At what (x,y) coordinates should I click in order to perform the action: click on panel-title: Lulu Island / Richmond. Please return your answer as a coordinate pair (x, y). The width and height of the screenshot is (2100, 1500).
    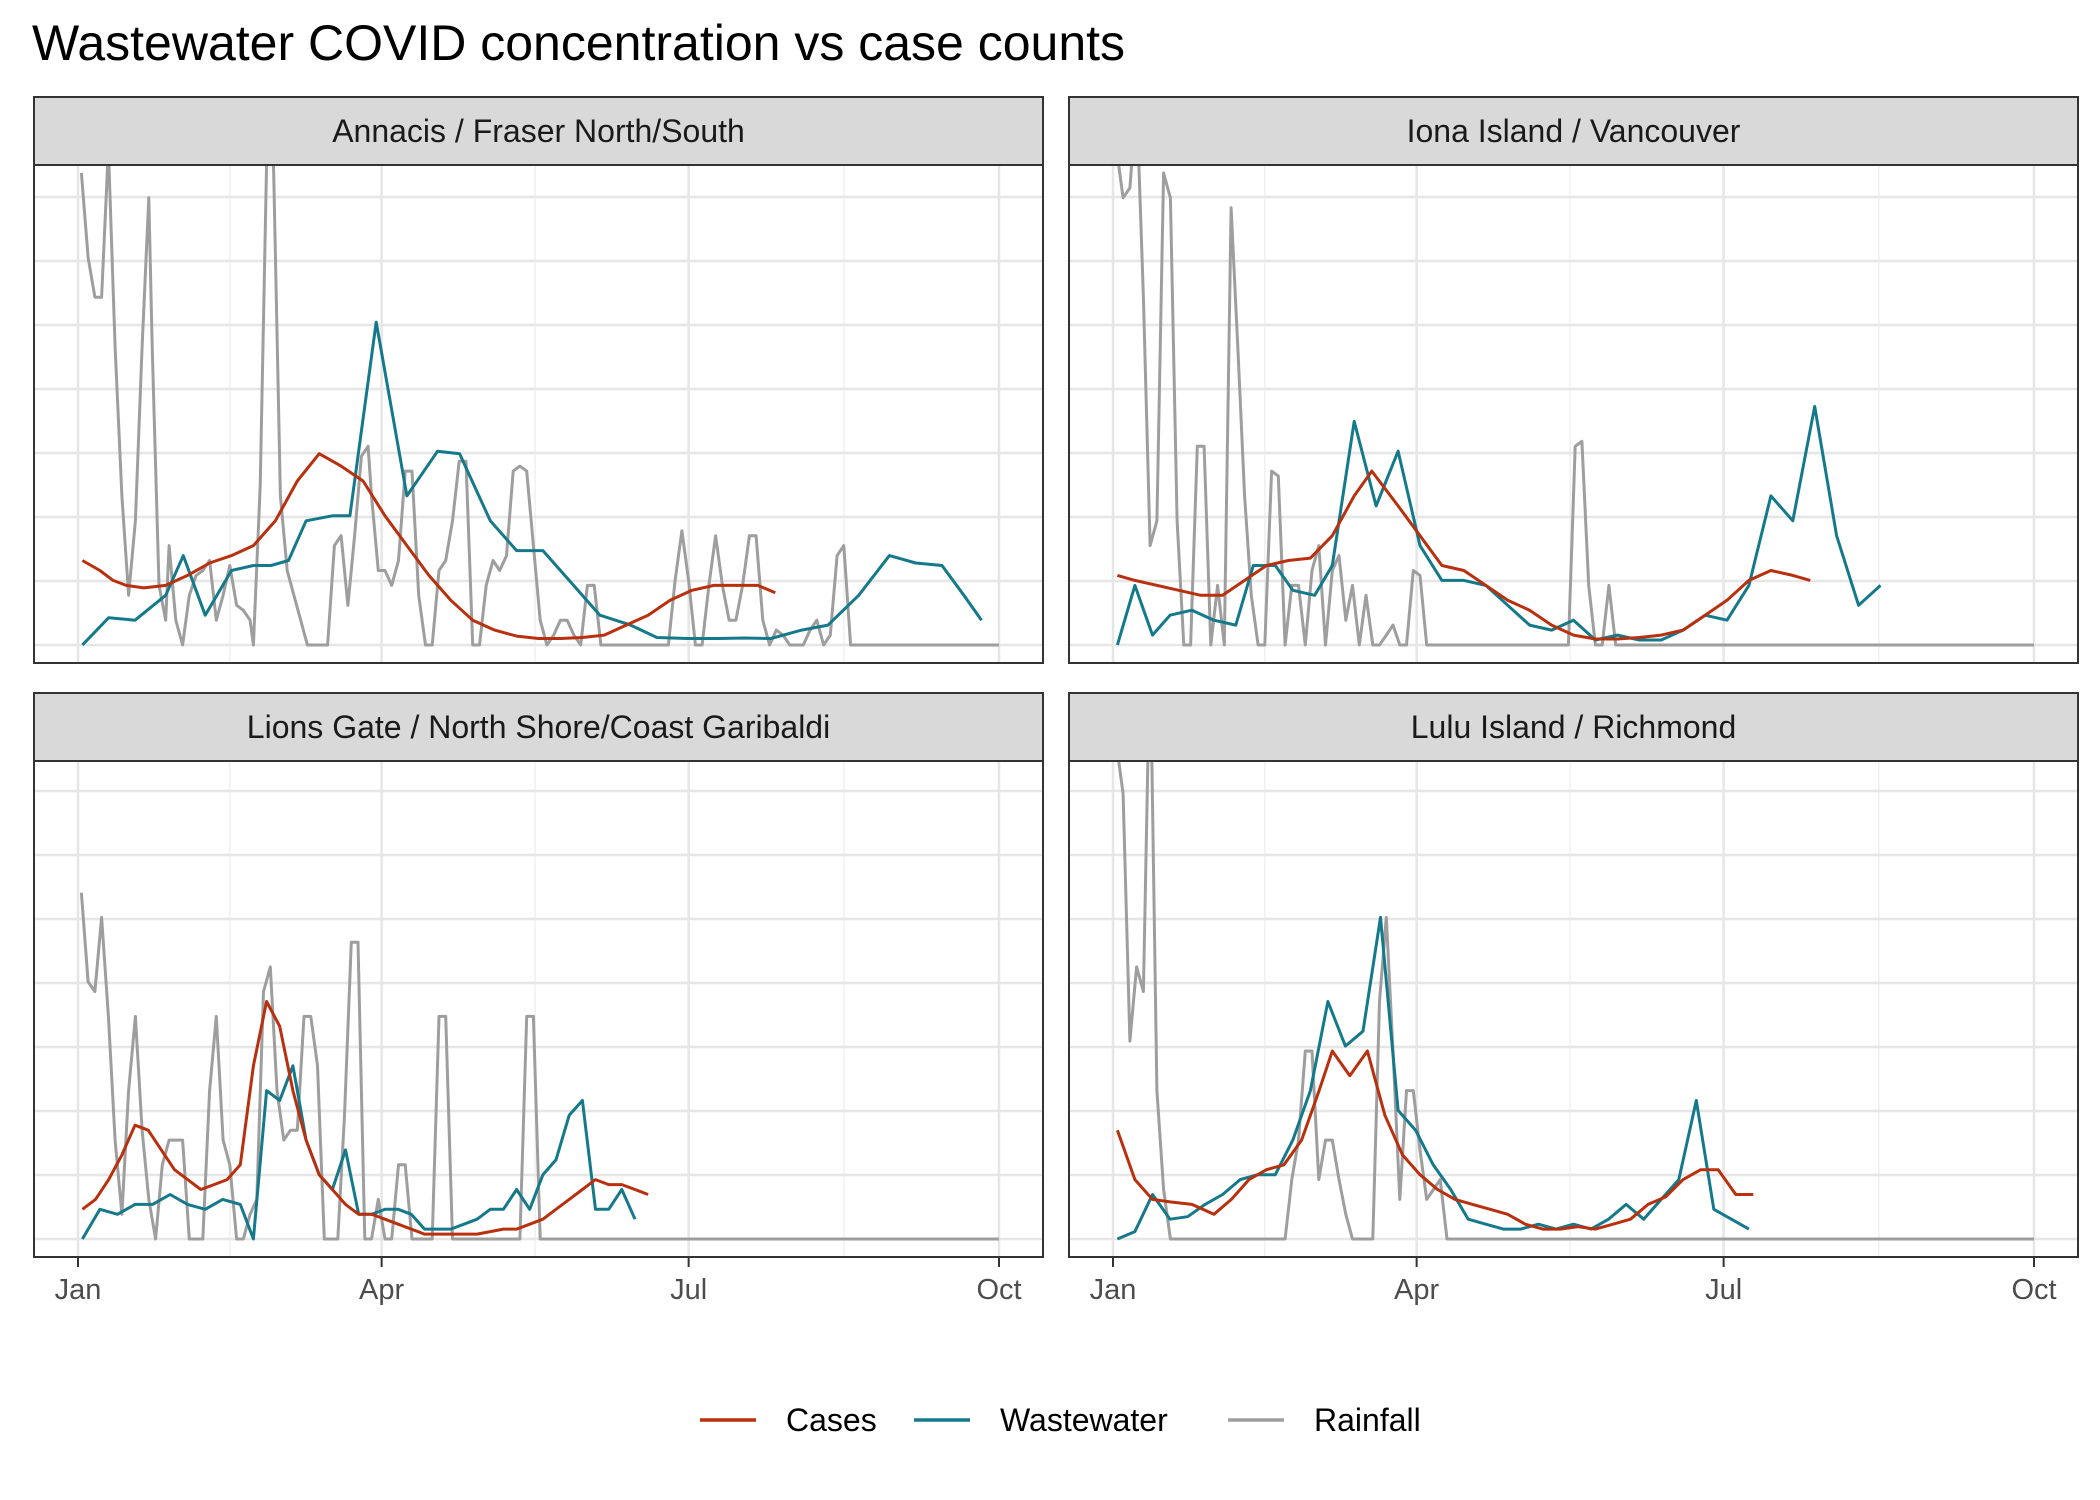
    Looking at the image, I should click on (1574, 727).